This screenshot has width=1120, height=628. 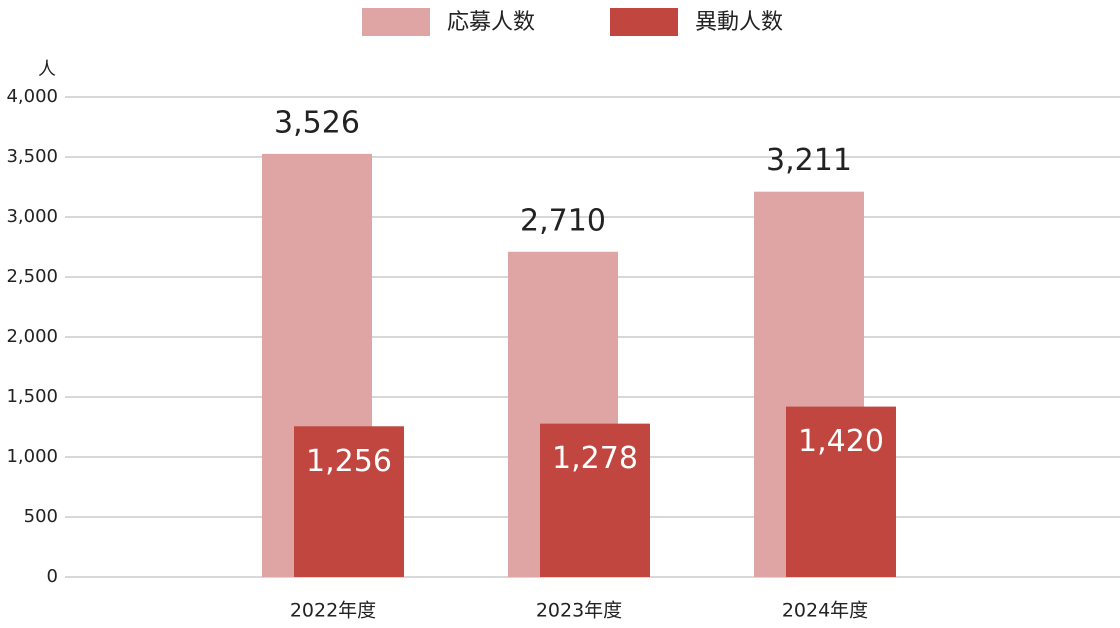 What do you see at coordinates (809, 160) in the screenshot?
I see `value-label: 3,211` at bounding box center [809, 160].